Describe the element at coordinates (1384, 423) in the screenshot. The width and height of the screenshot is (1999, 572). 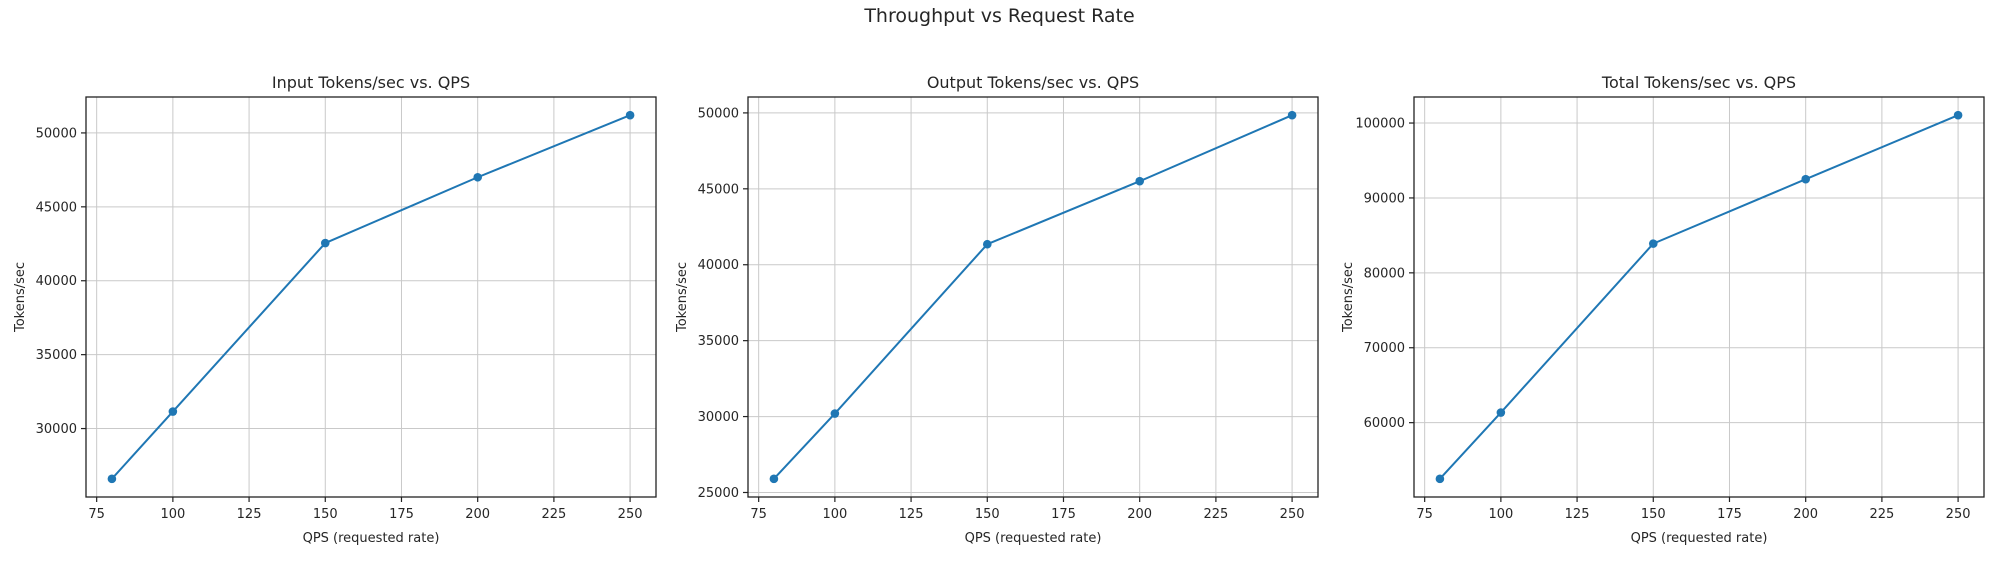
I see `y-tick-label: 60000` at that location.